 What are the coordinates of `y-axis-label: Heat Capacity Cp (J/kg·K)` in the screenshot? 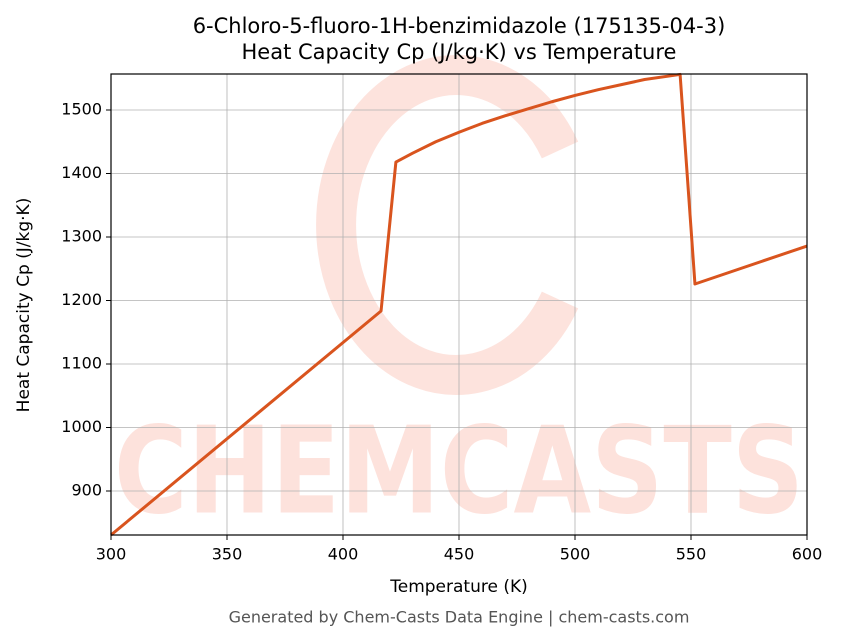 It's located at (24, 305).